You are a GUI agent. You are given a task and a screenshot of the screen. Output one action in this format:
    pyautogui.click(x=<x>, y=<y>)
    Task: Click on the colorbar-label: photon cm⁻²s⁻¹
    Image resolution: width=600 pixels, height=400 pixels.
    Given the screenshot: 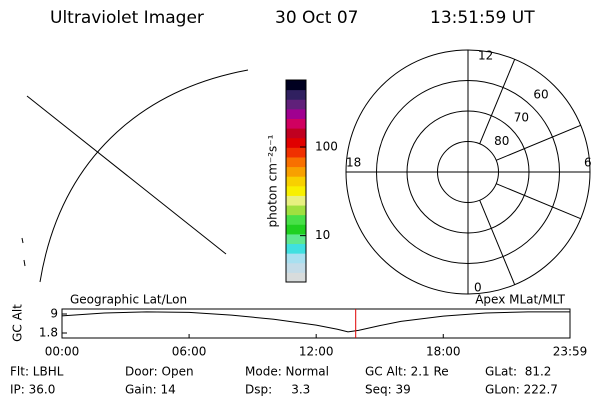 What is the action you would take?
    pyautogui.click(x=273, y=180)
    